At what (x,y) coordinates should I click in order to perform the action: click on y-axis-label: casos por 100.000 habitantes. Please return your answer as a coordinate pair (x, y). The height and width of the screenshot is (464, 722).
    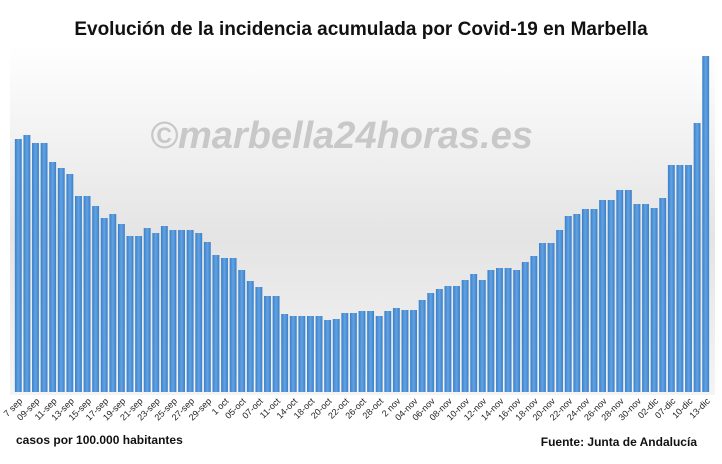
    Looking at the image, I should click on (99, 440).